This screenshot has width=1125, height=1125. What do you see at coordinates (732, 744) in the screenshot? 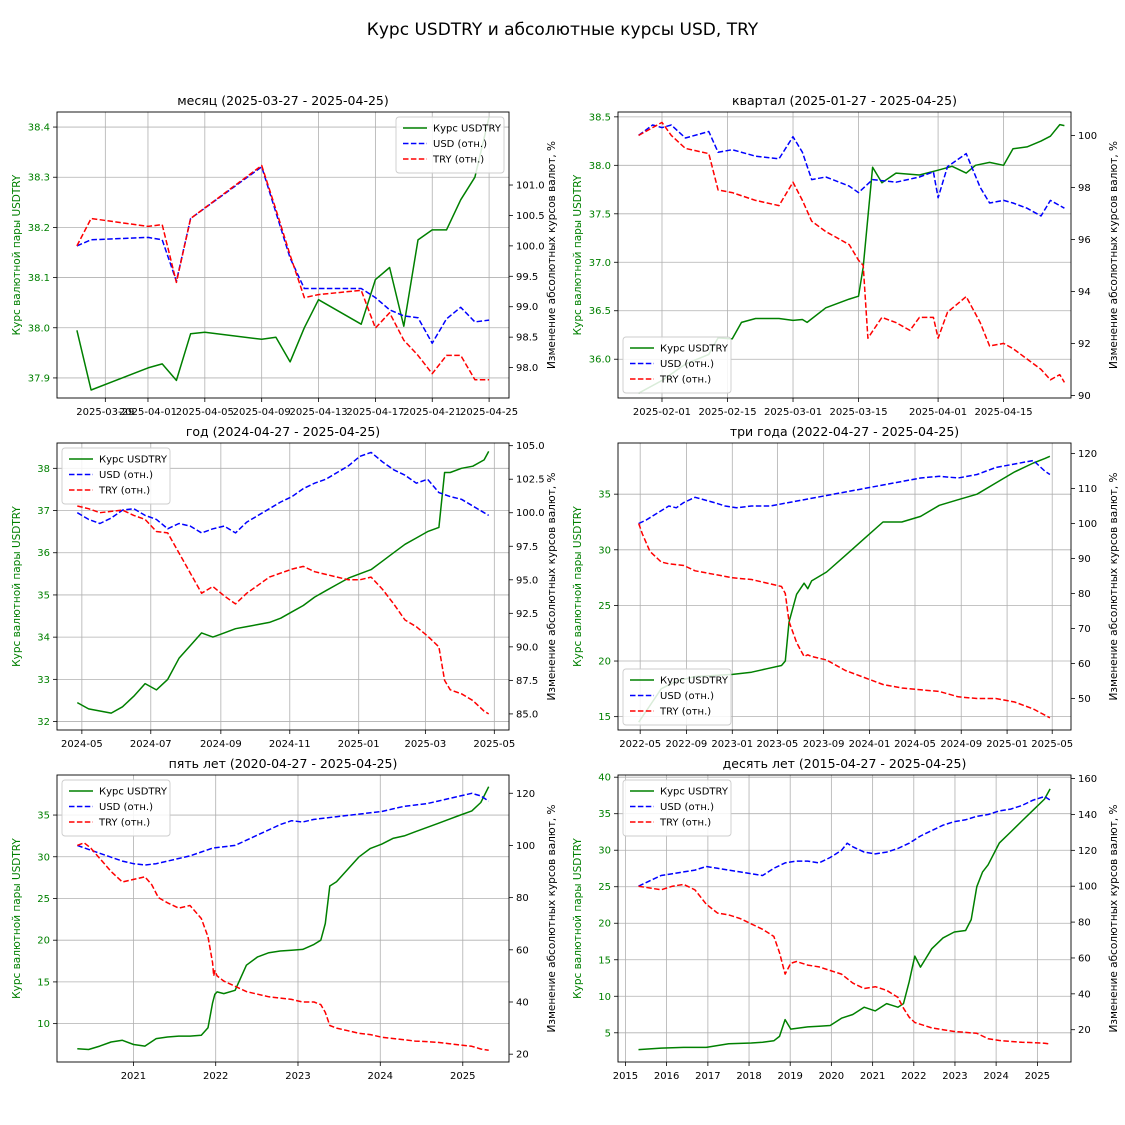
I see `x-tick-label: 2023-01` at bounding box center [732, 744].